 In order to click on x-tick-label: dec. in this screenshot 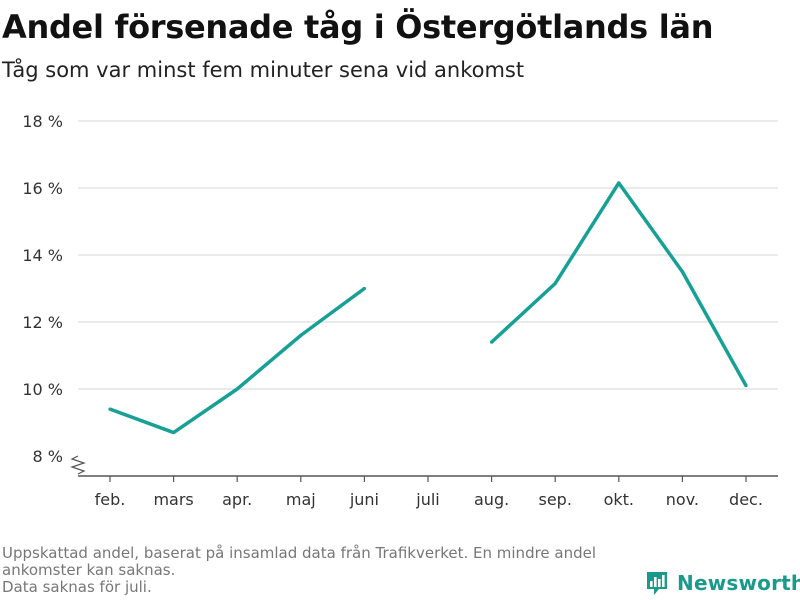, I will do `click(746, 499)`.